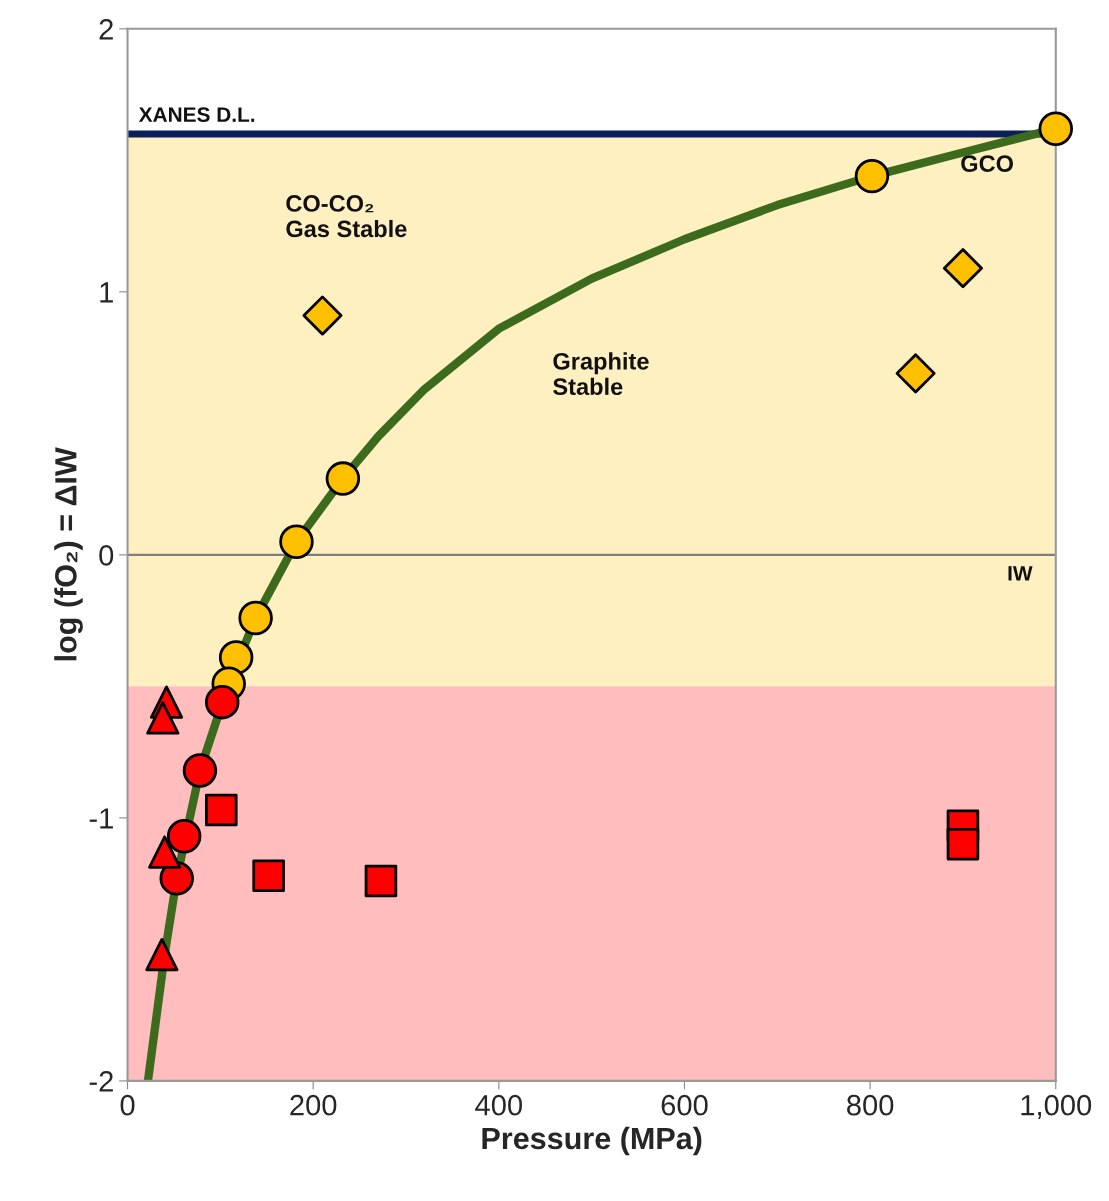  What do you see at coordinates (106, 29) in the screenshot?
I see `y-tick-label: 2` at bounding box center [106, 29].